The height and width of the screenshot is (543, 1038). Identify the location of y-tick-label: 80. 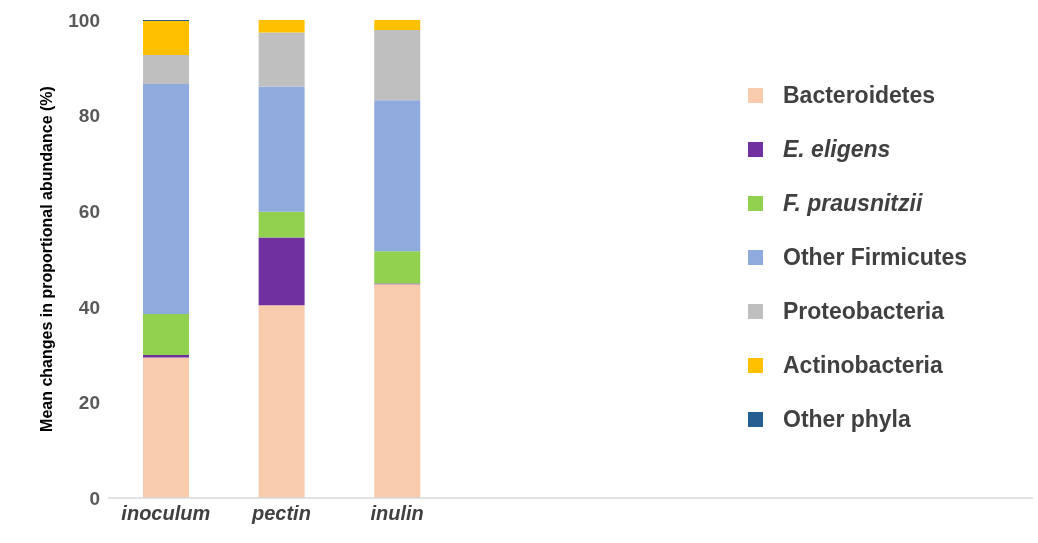
(89, 116).